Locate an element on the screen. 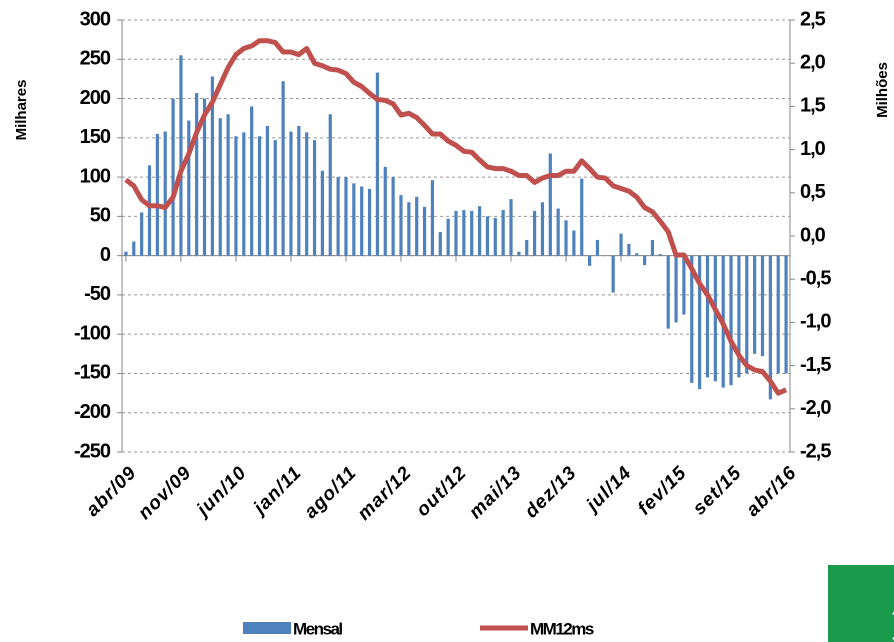 The width and height of the screenshot is (894, 642). x-tick-label: jun/10 is located at coordinates (221, 492).